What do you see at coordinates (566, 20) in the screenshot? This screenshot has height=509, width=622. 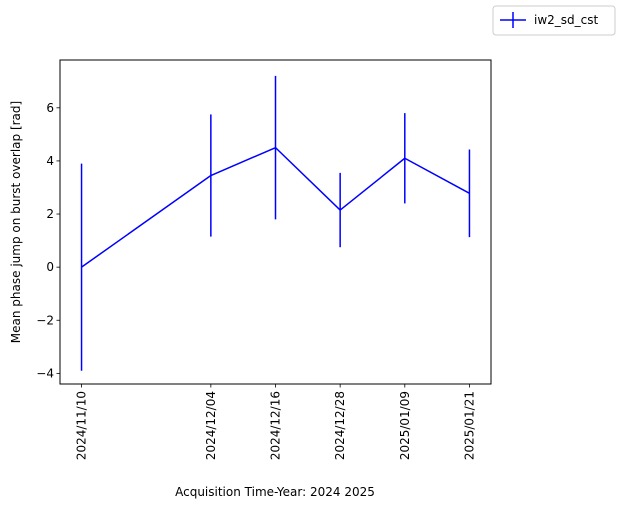 I see `legend-series-label: iw2_sd_cst` at bounding box center [566, 20].